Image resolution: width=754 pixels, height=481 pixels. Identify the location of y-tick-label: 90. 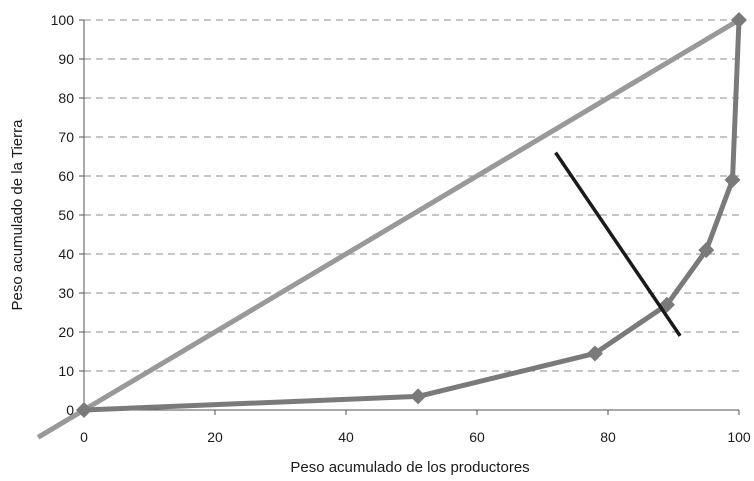
(66, 59).